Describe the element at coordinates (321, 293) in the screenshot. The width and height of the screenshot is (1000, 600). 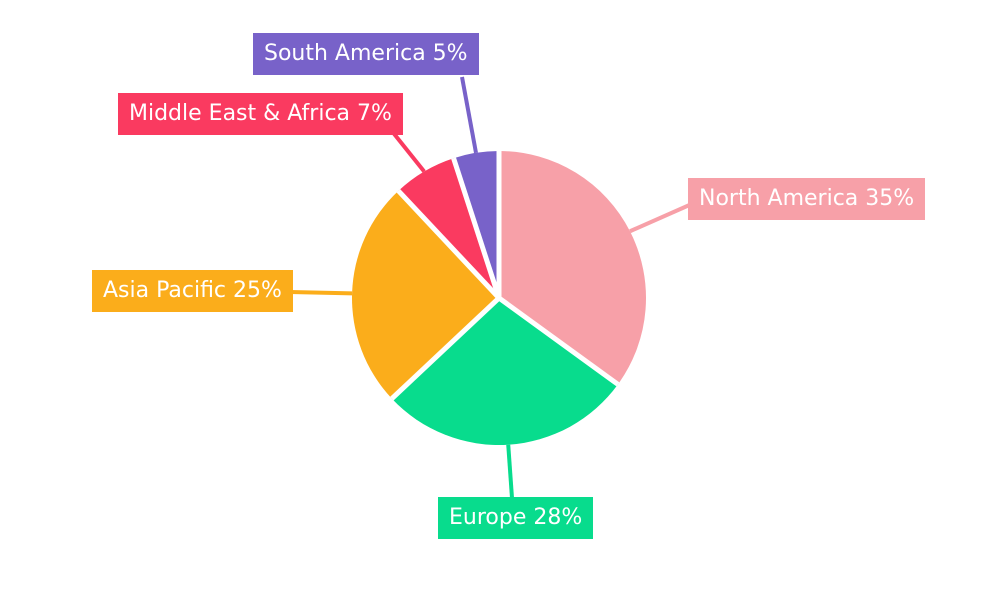
I see `leader-line-asia-pacific` at that location.